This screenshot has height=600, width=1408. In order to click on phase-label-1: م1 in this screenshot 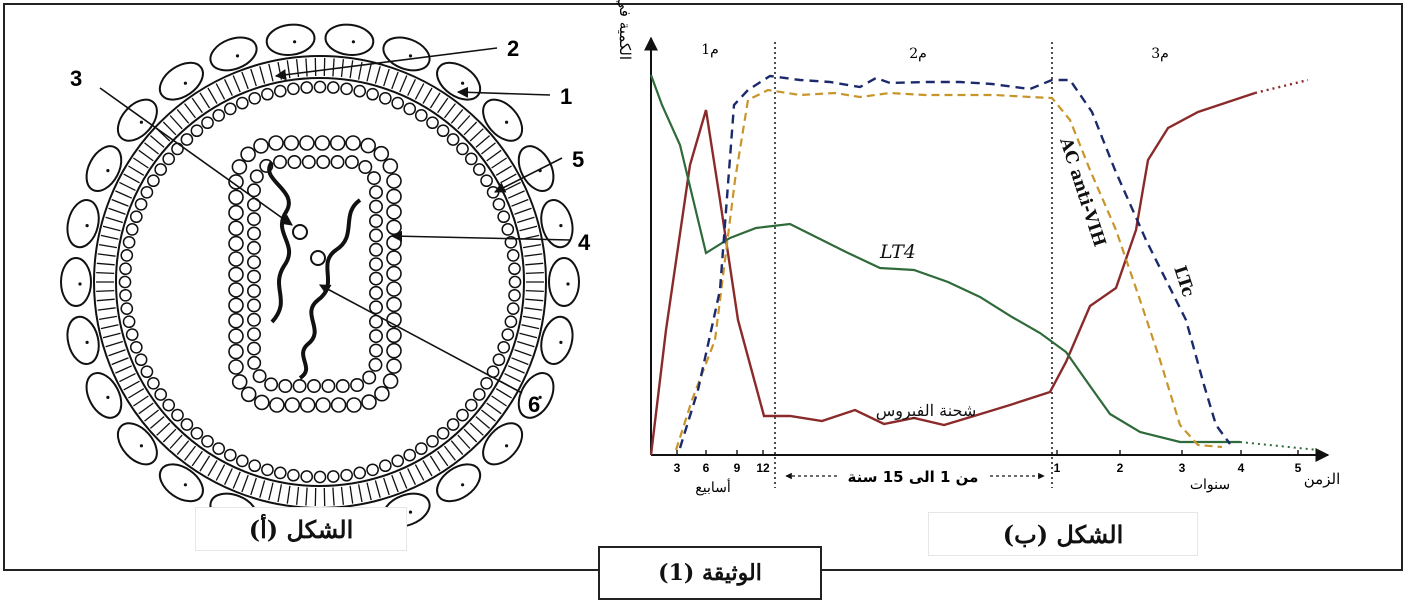, I will do `click(710, 50)`.